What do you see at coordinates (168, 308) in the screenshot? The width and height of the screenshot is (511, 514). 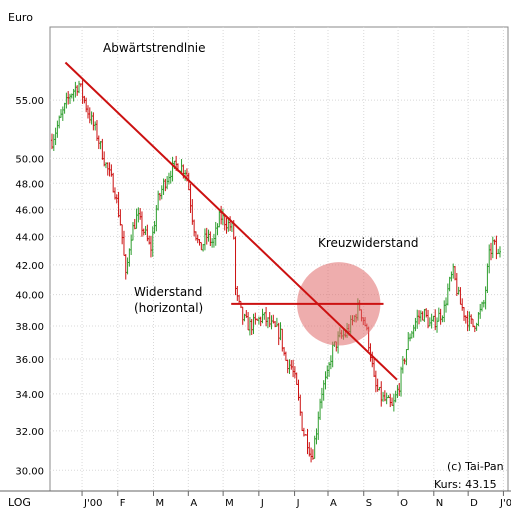 I see `annotation-resistance-line2: (horizontal)` at bounding box center [168, 308].